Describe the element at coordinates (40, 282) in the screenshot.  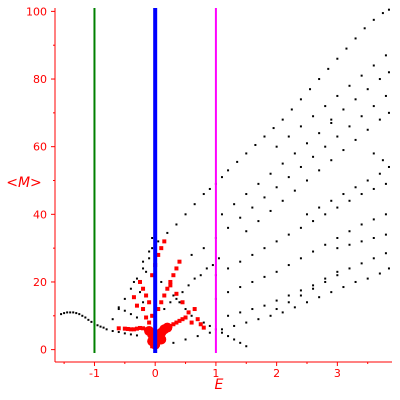
I see `y-tick-label: 20` at that location.